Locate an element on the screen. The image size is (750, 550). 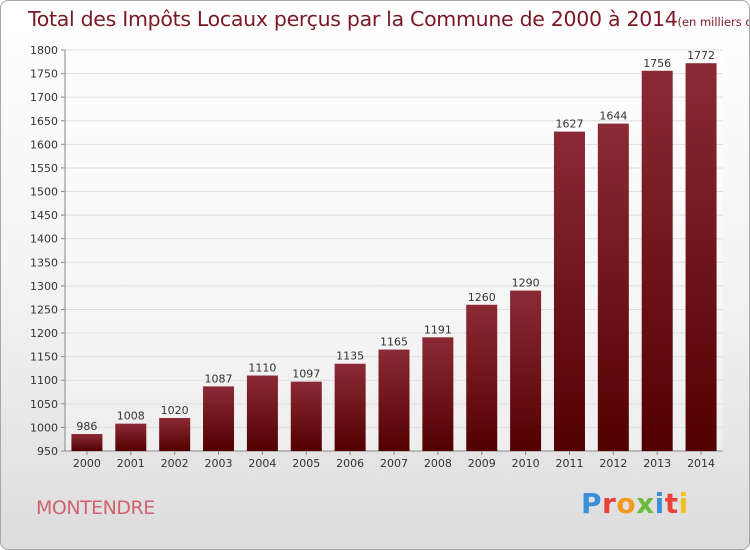
x-tick-label: 2013 is located at coordinates (657, 463).